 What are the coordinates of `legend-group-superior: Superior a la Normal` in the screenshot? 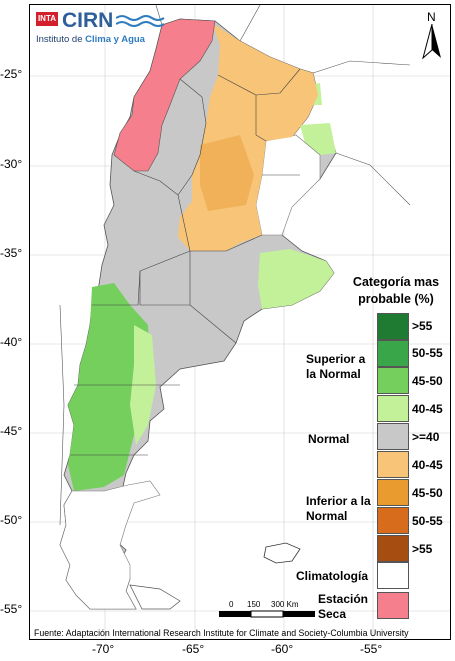 It's located at (336, 366).